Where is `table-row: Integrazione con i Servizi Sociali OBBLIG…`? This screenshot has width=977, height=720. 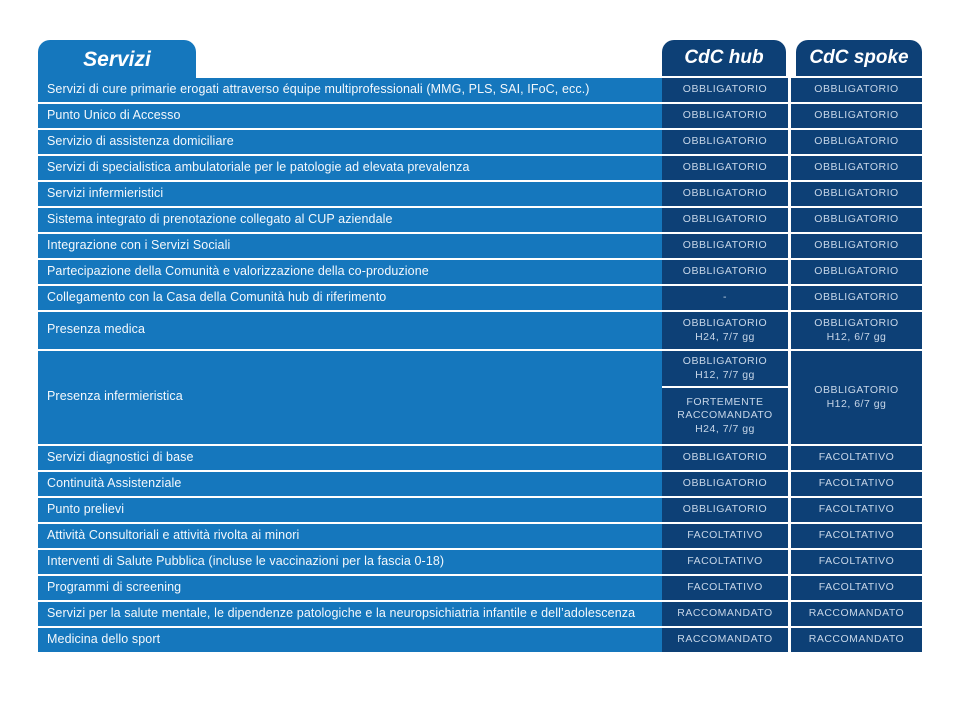
table-row: Integrazione con i Servizi Sociali OBBLIG… is located at coordinates (480, 246).